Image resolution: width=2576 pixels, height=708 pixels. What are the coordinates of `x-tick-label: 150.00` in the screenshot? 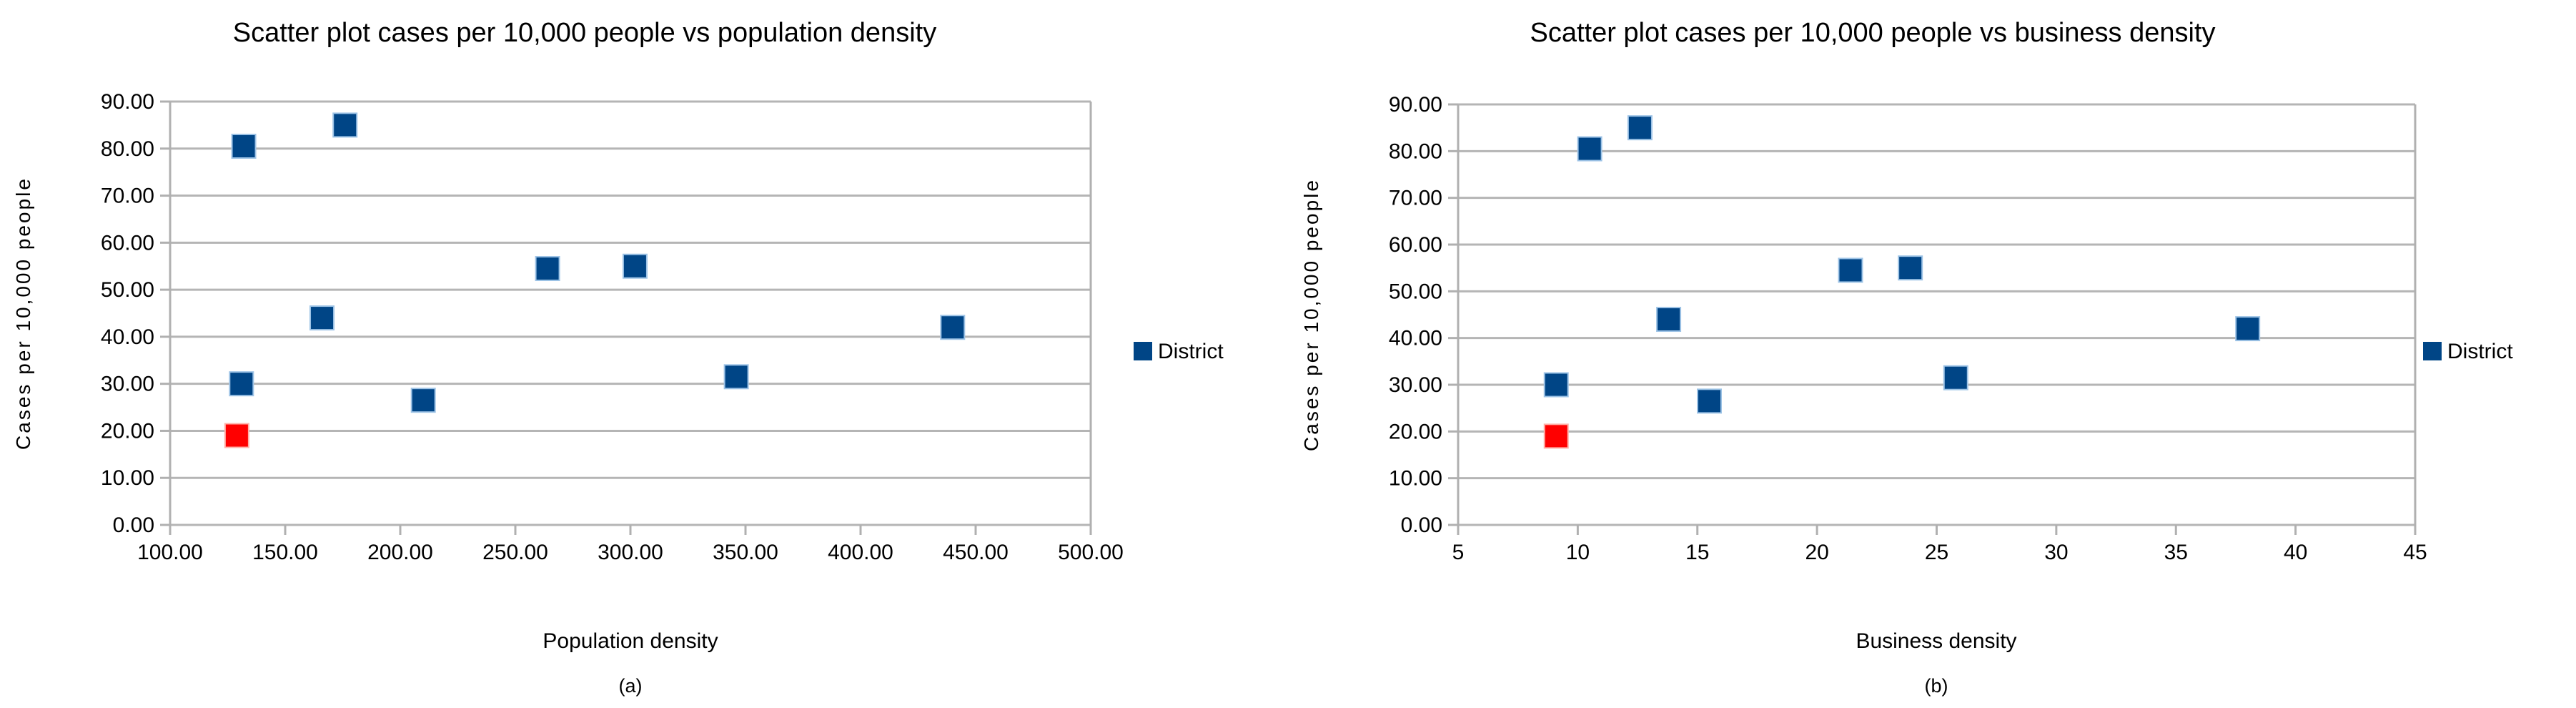 It's located at (285, 553).